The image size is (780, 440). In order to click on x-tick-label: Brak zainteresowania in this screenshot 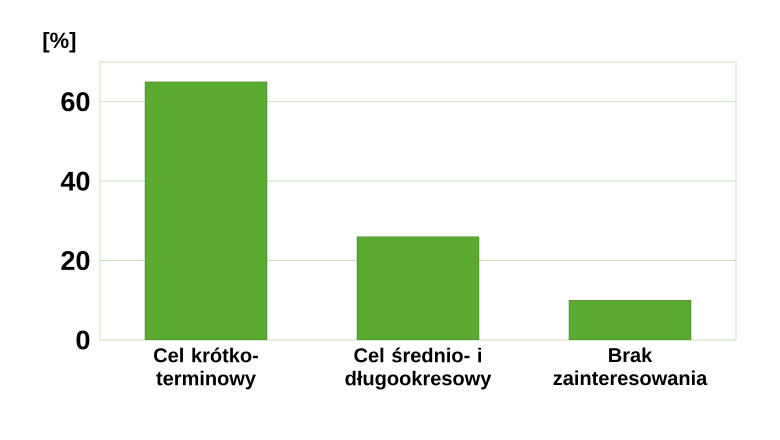, I will do `click(631, 367)`.